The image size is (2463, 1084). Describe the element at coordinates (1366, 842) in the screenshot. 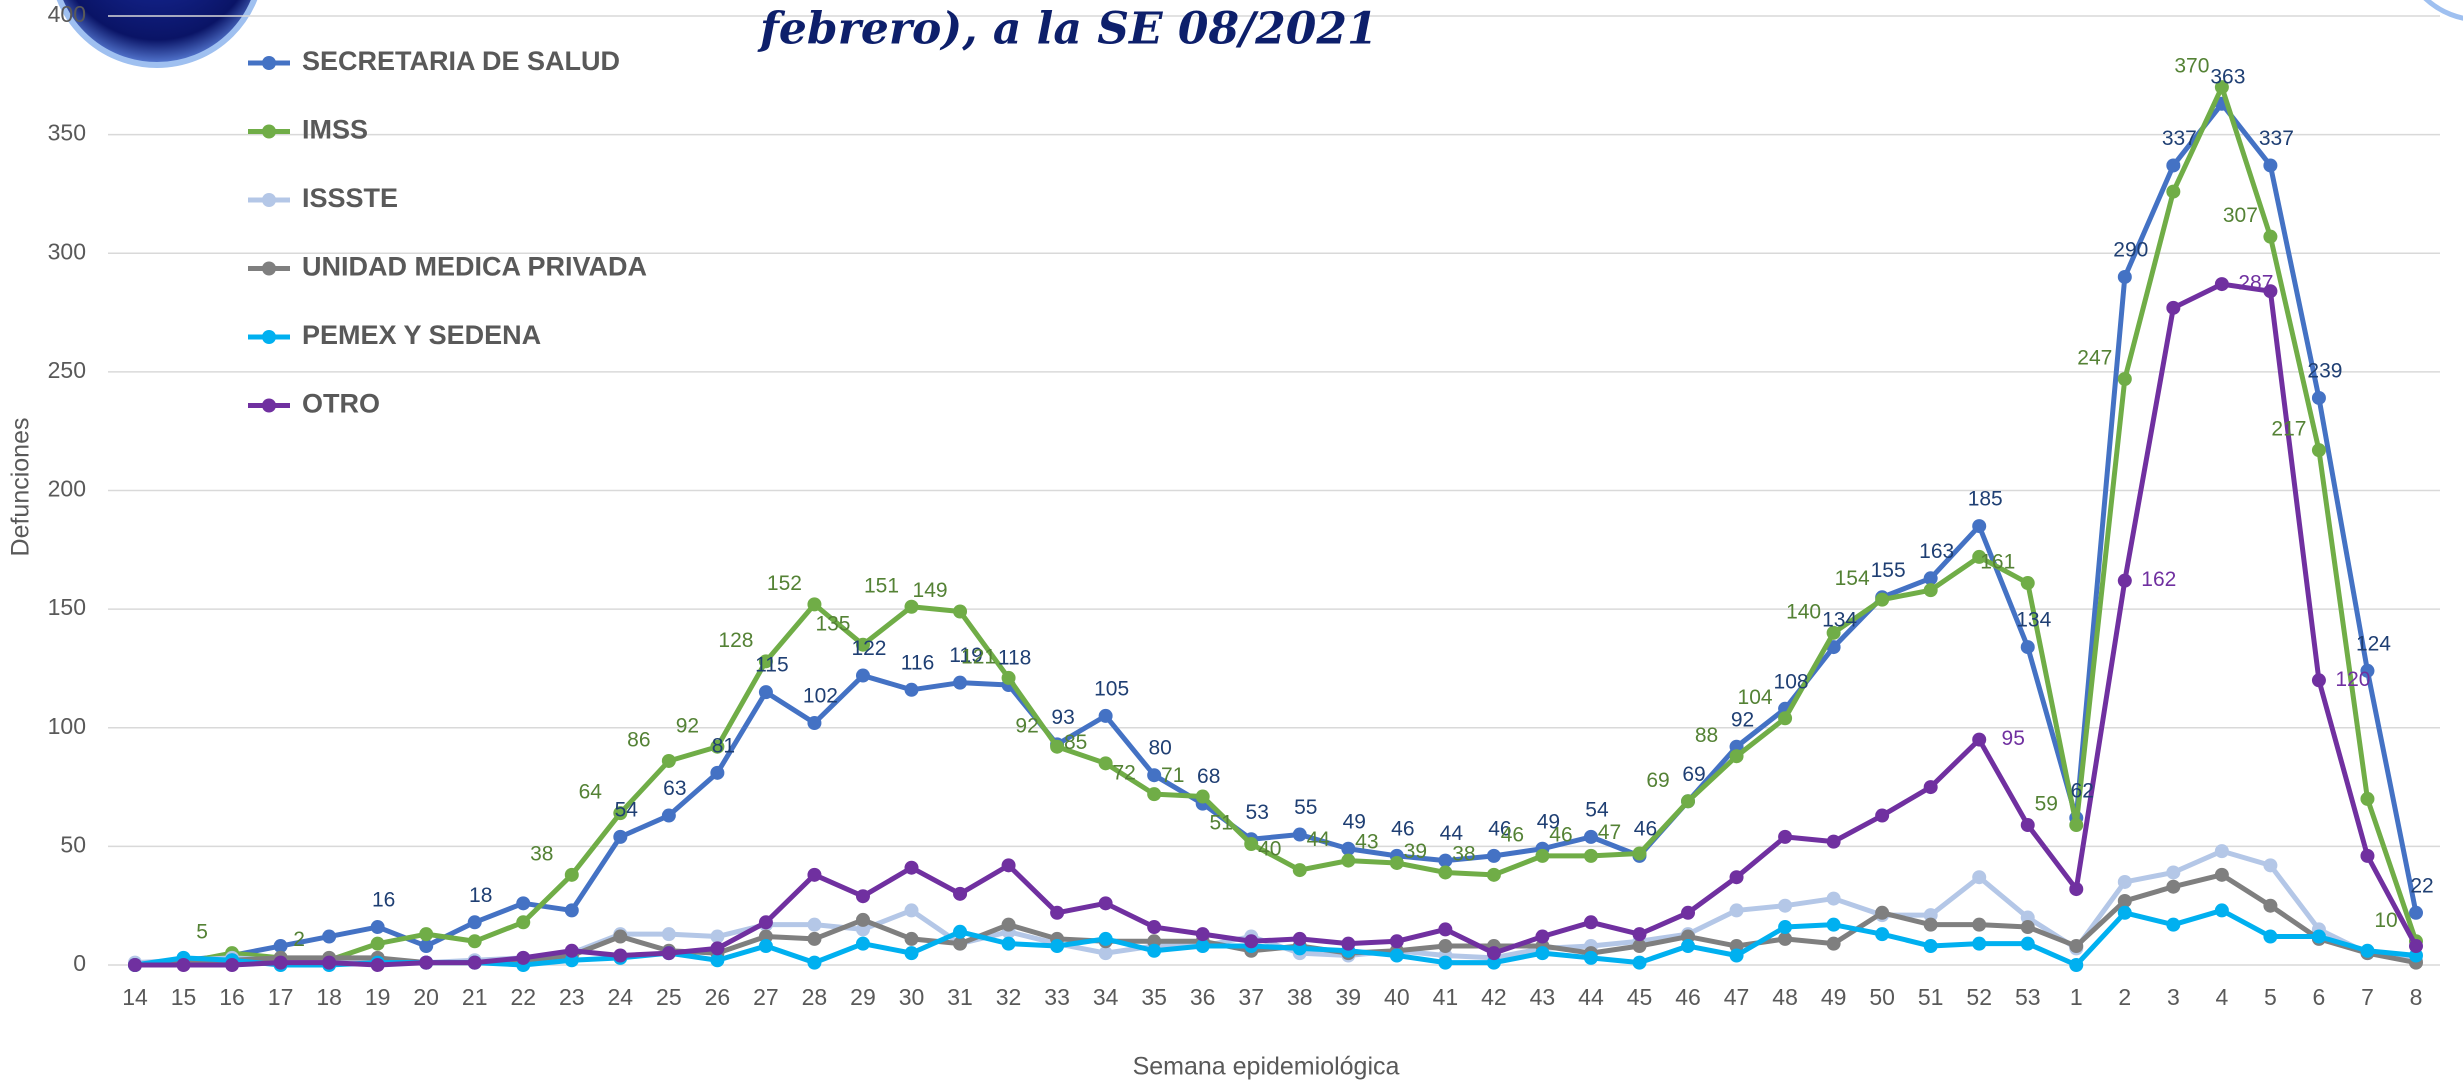

I see `data-label: 43` at that location.